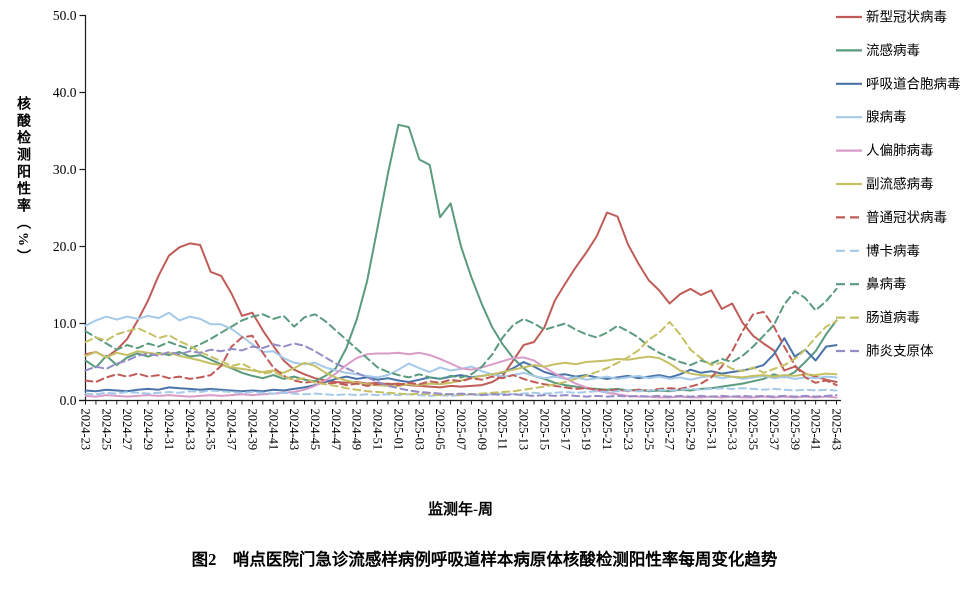  What do you see at coordinates (906, 217) in the screenshot?
I see `legend-label-普通冠状病毒: 普通冠状病毒` at bounding box center [906, 217].